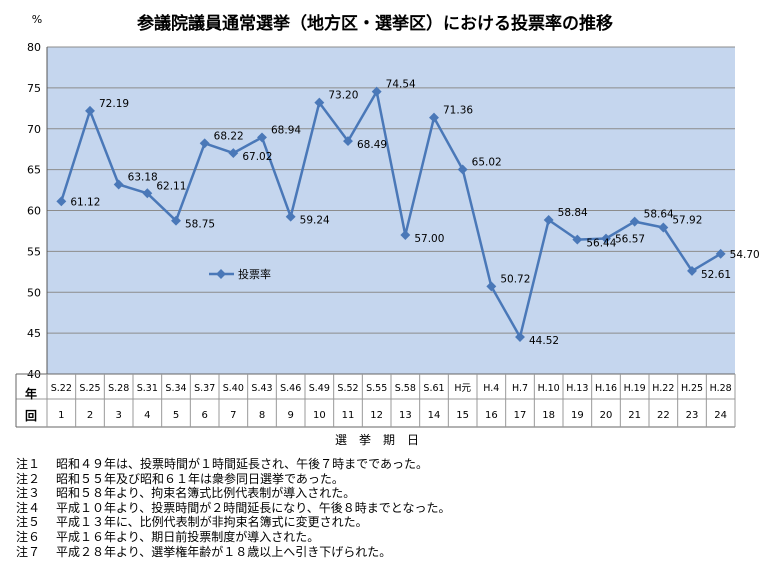  What do you see at coordinates (118, 388) in the screenshot?
I see `x-category-label: S.28` at bounding box center [118, 388].